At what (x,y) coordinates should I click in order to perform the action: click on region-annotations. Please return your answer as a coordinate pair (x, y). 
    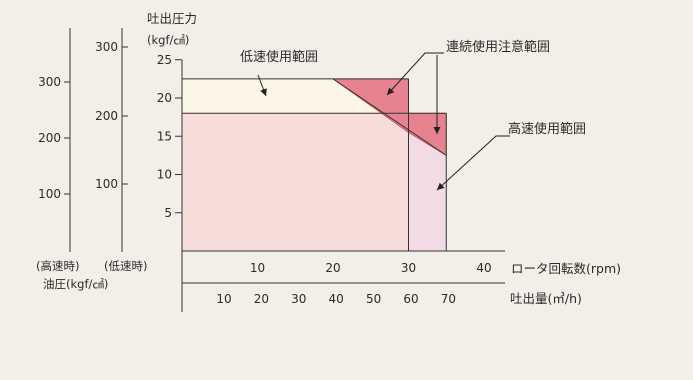
    Looking at the image, I should click on (383, 121).